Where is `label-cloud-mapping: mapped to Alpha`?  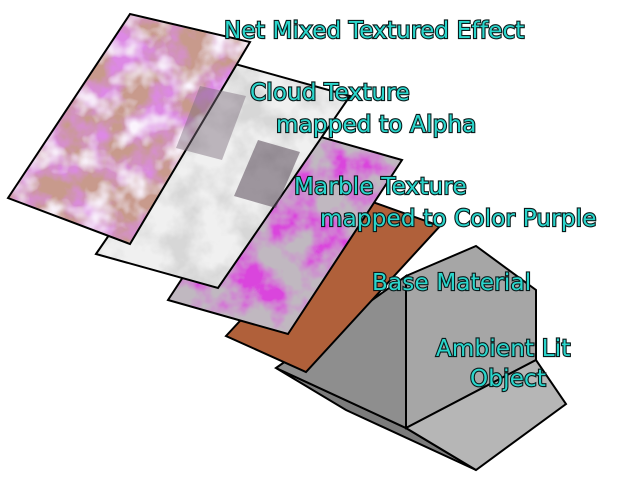 label-cloud-mapping: mapped to Alpha is located at coordinates (376, 125).